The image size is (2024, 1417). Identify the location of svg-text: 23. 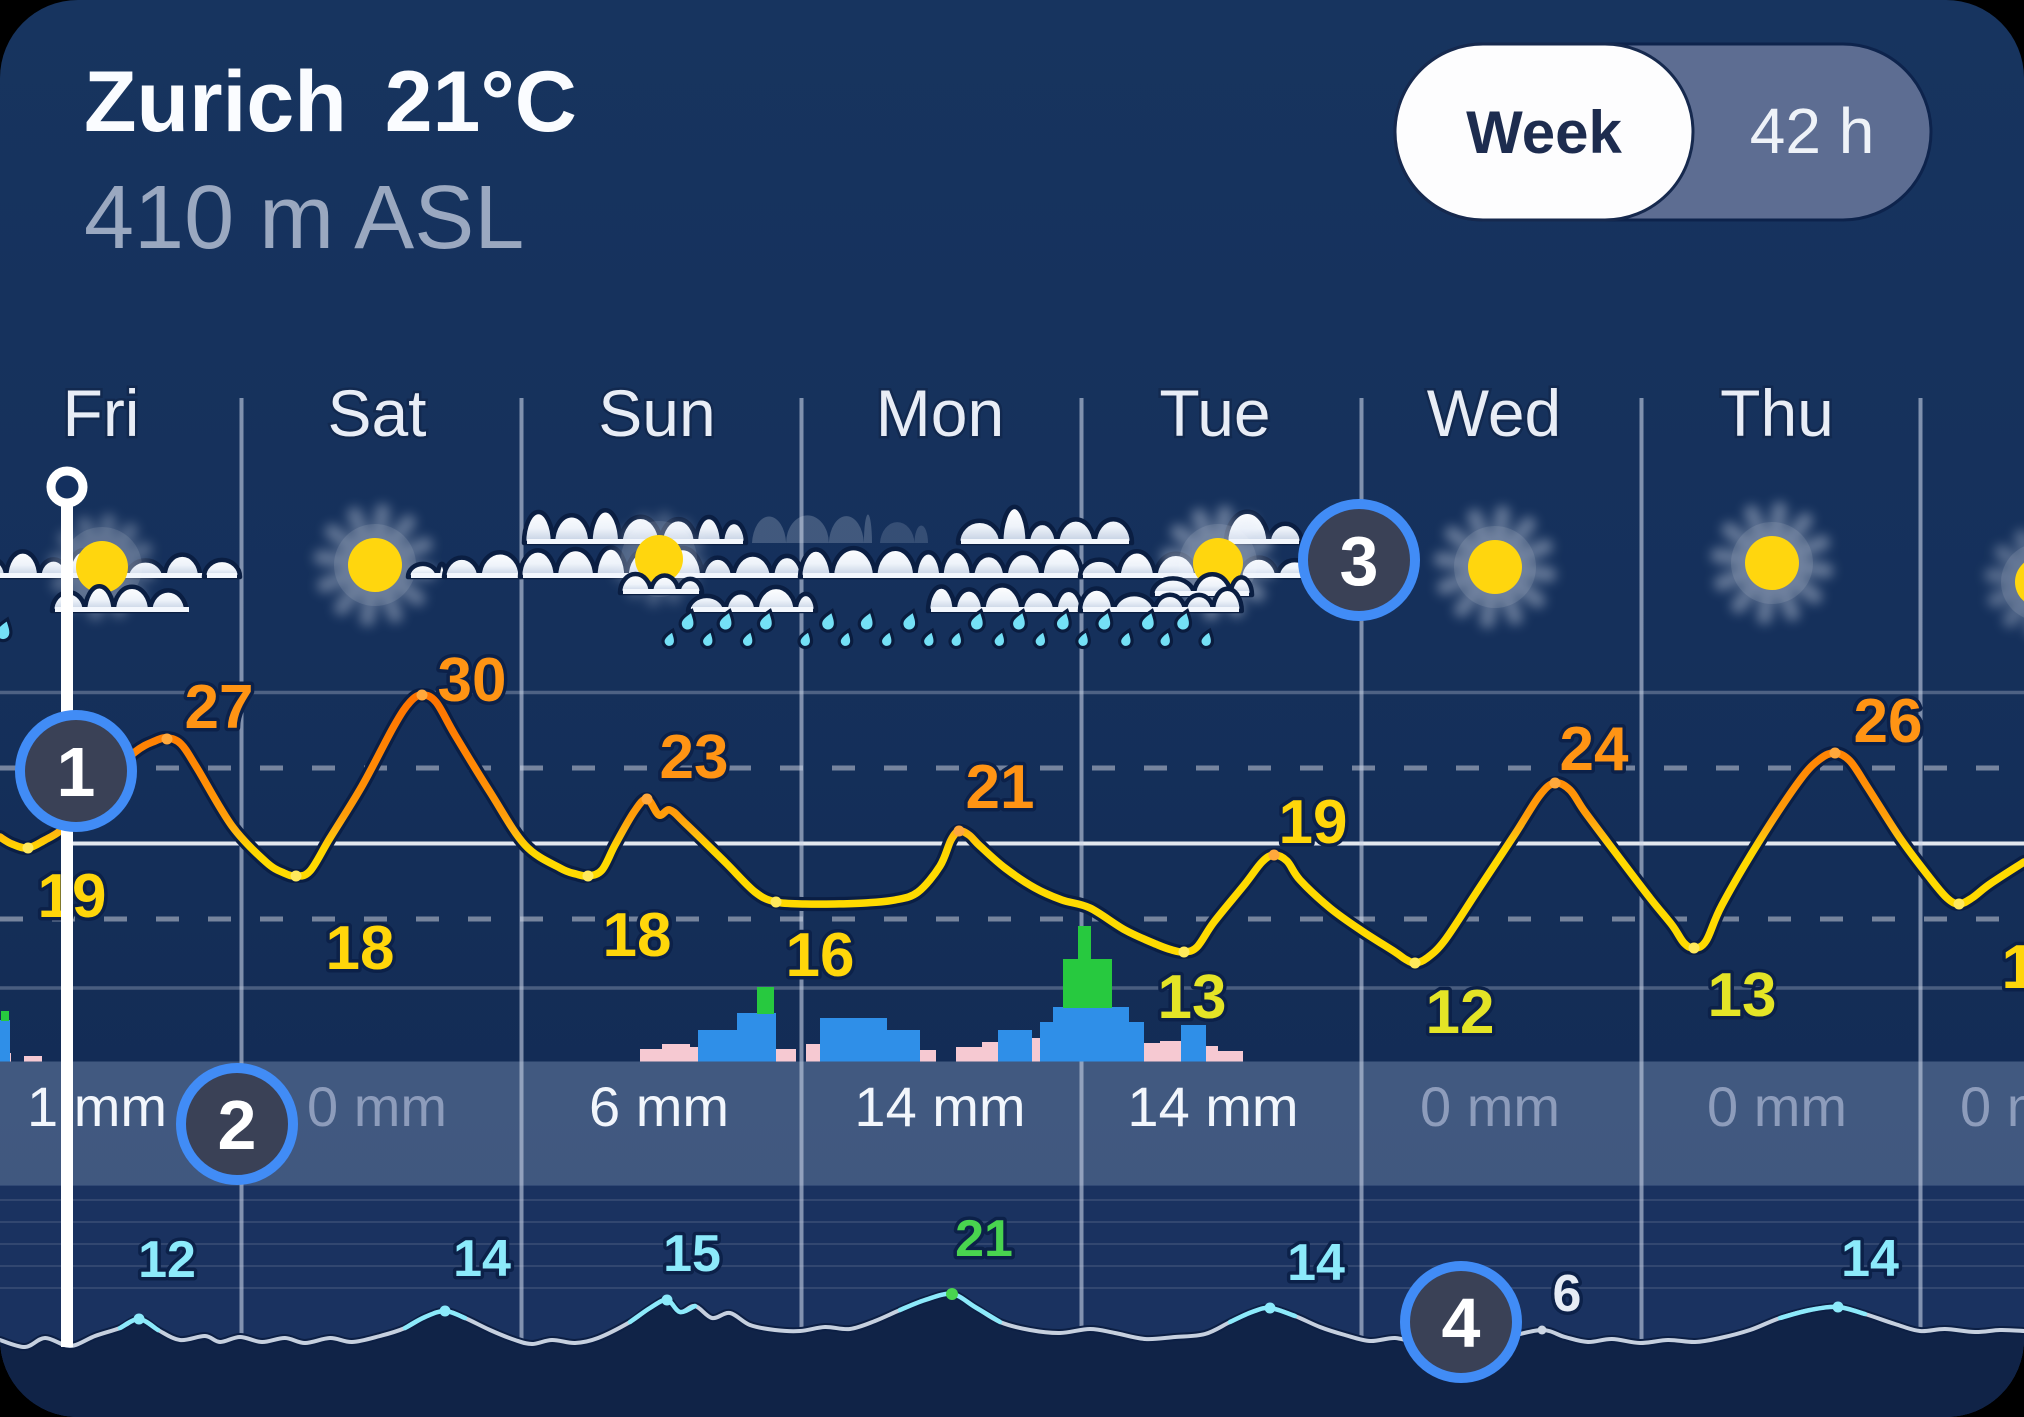
(694, 757).